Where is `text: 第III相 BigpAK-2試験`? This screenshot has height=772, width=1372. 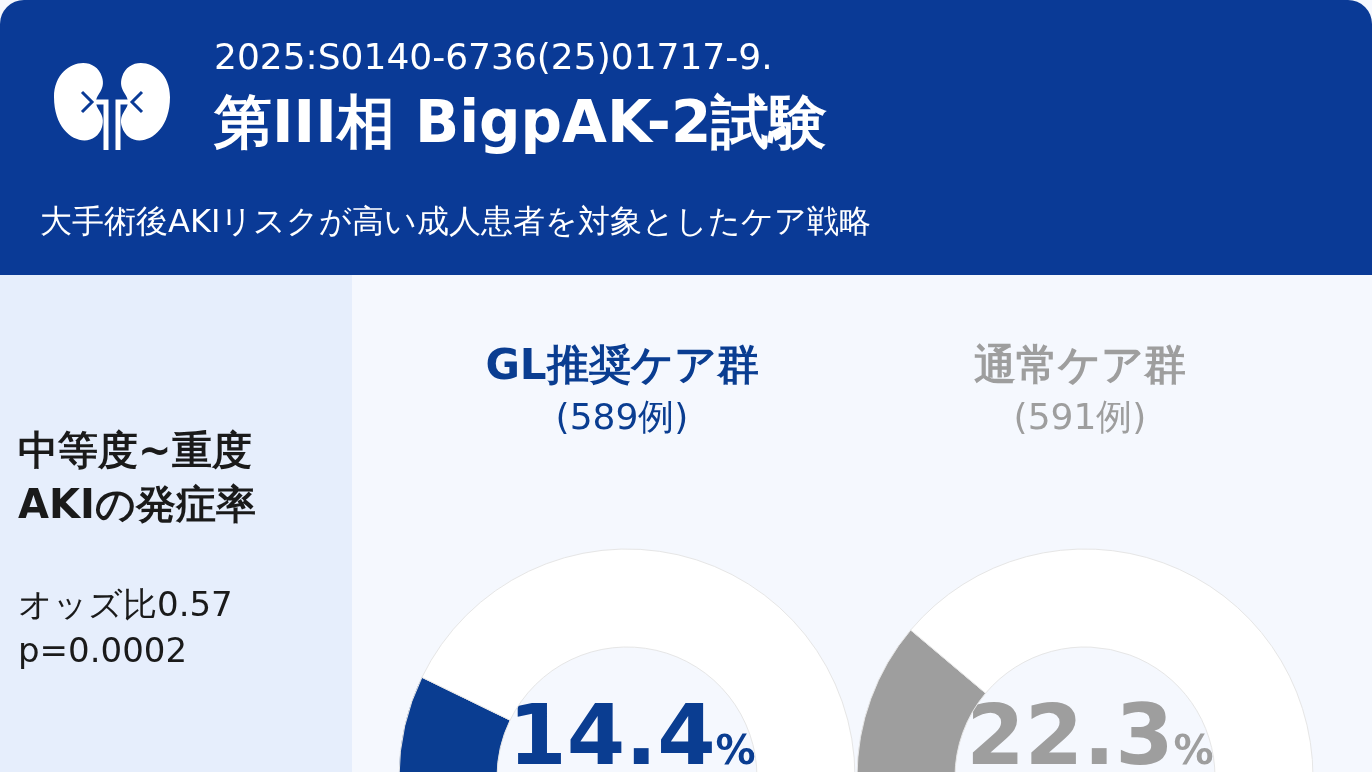 text: 第III相 BigpAK-2試験 is located at coordinates (521, 122).